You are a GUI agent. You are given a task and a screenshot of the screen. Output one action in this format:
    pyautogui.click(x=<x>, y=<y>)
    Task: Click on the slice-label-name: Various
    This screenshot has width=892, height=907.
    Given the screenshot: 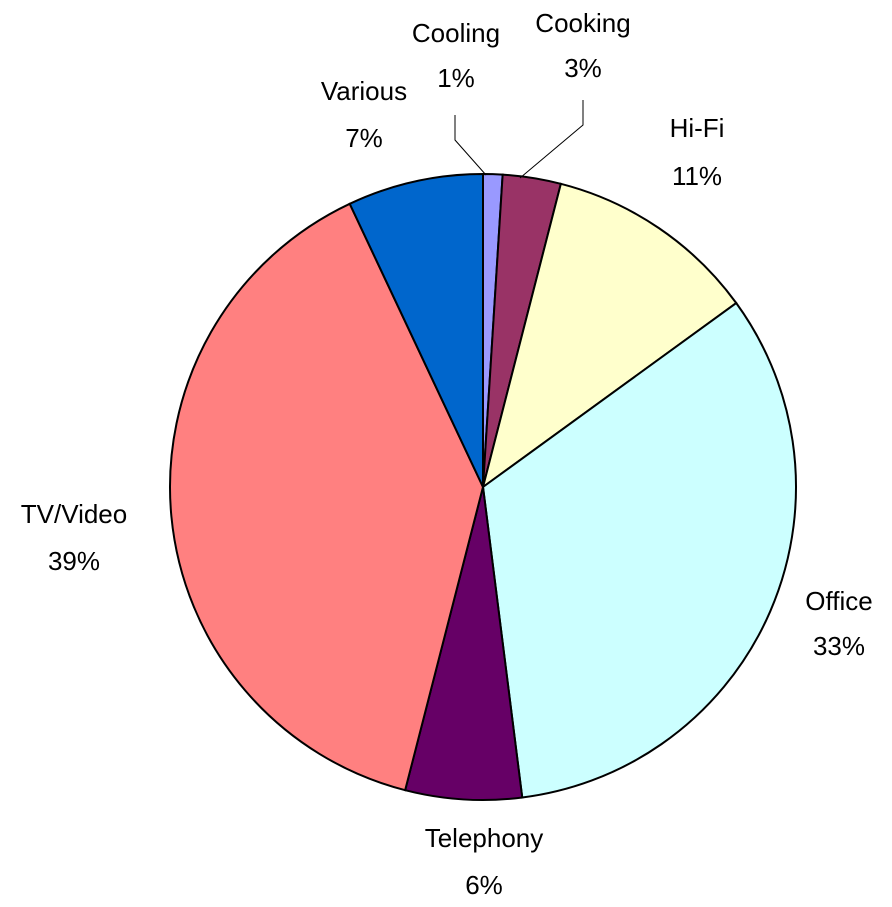 What is the action you would take?
    pyautogui.click(x=364, y=91)
    